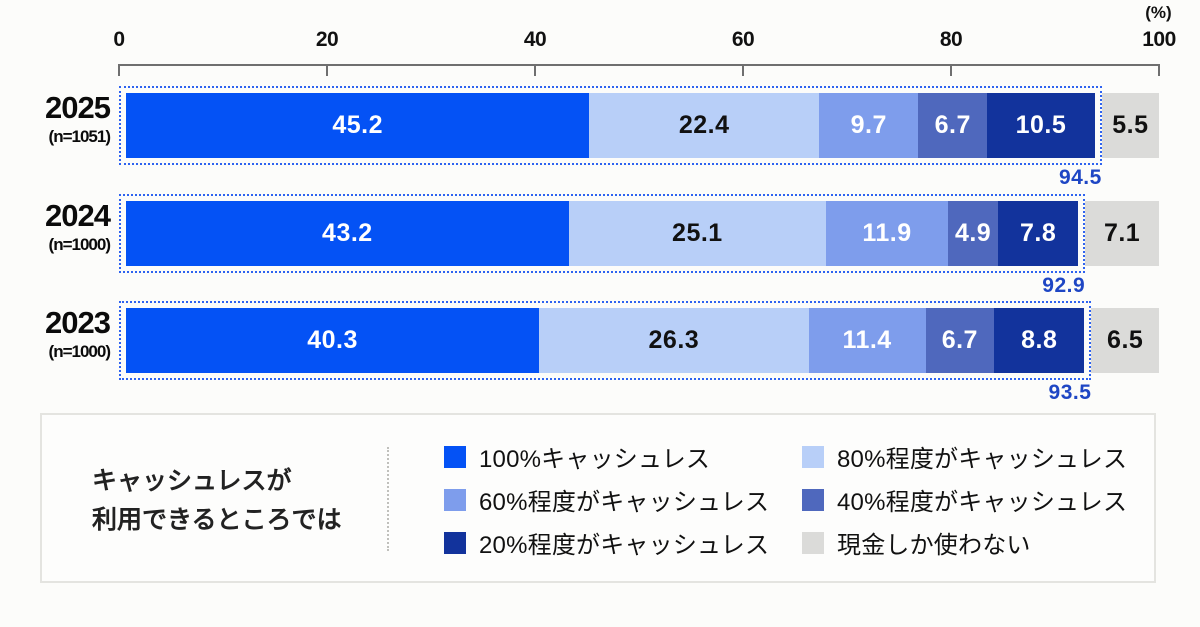 This screenshot has height=627, width=1200. I want to click on row-year-label: 2024 (n=1000), so click(55, 226).